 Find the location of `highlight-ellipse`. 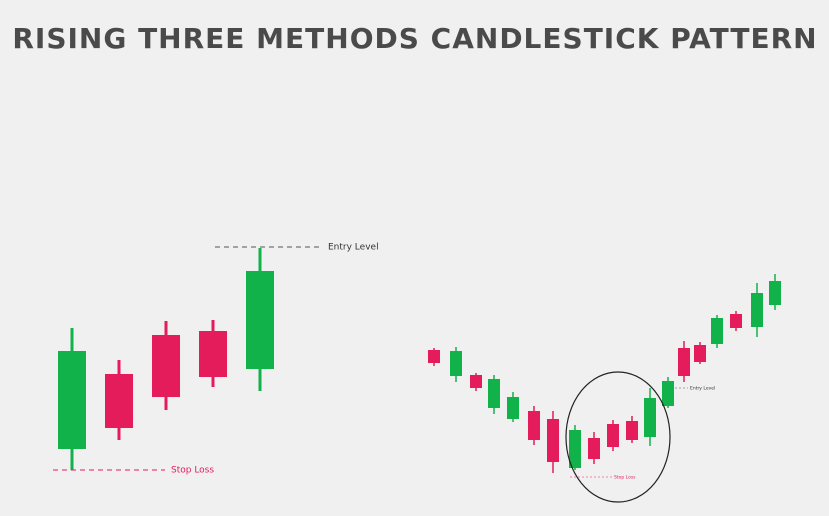

highlight-ellipse is located at coordinates (618, 437).